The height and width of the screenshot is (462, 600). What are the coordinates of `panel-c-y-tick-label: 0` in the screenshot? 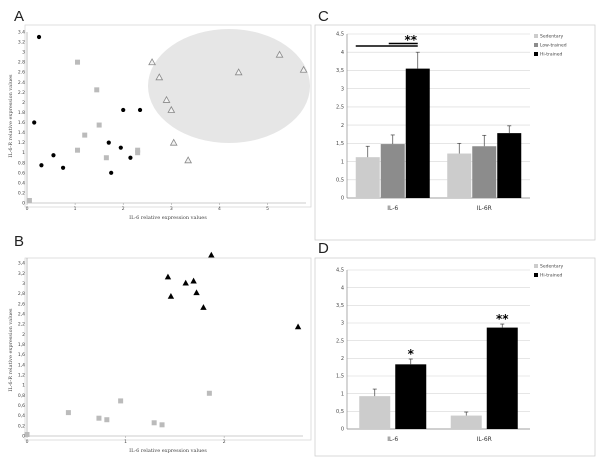 It's located at (342, 199).